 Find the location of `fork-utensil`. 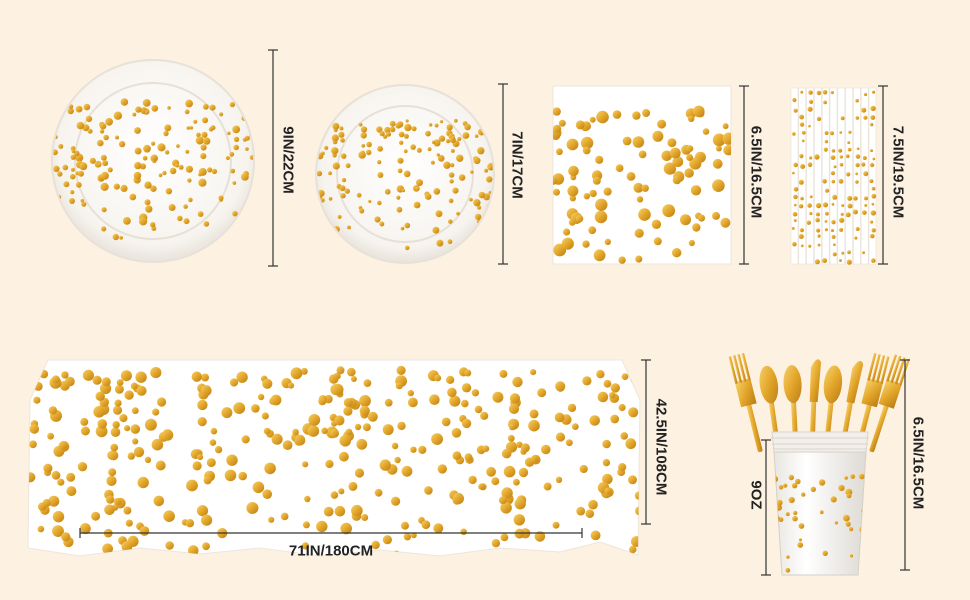

fork-utensil is located at coordinates (889, 403).